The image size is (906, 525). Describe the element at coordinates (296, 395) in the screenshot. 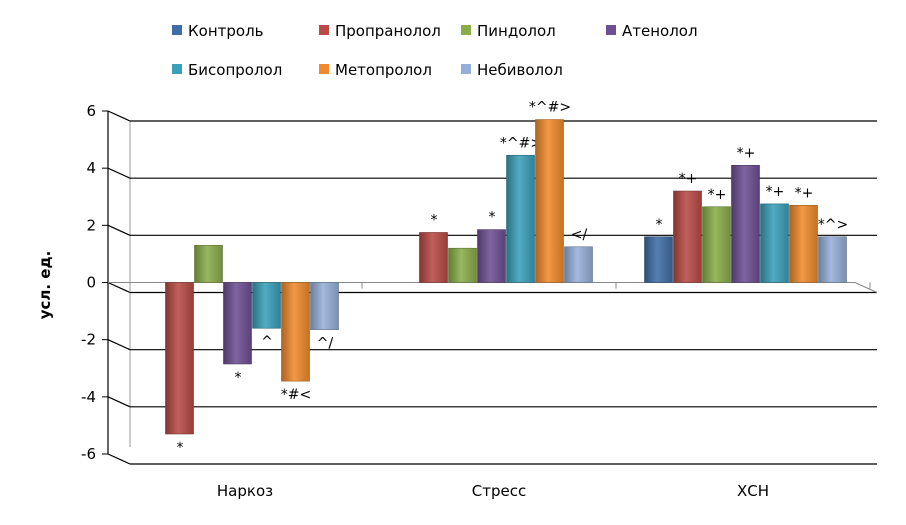

I see `data-label: *#<` at that location.